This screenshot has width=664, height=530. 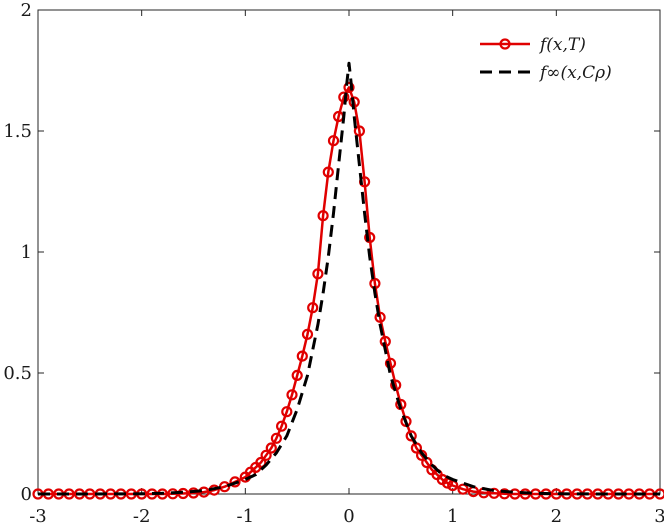 I want to click on y-tick-label: 1.5, so click(x=17, y=131).